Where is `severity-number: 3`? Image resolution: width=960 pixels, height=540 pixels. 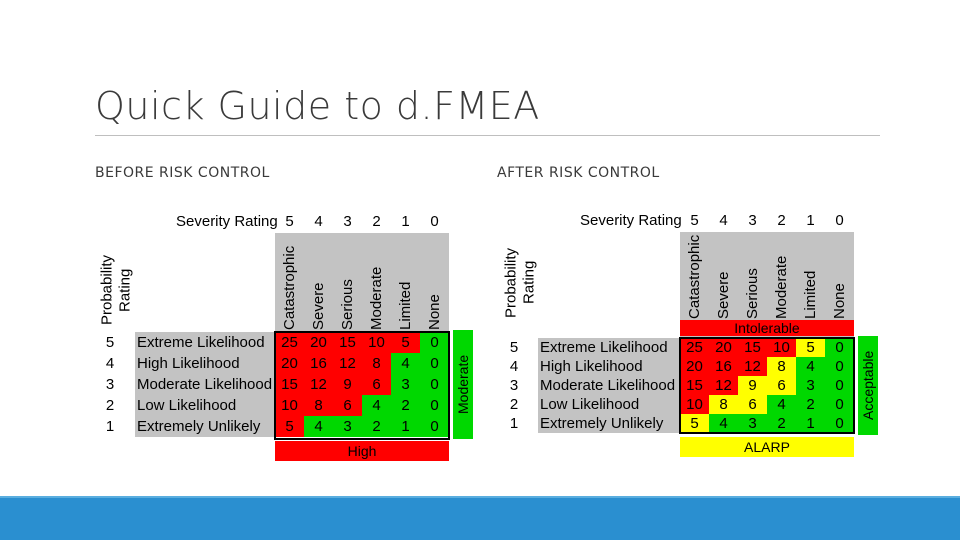 severity-number: 3 is located at coordinates (752, 220).